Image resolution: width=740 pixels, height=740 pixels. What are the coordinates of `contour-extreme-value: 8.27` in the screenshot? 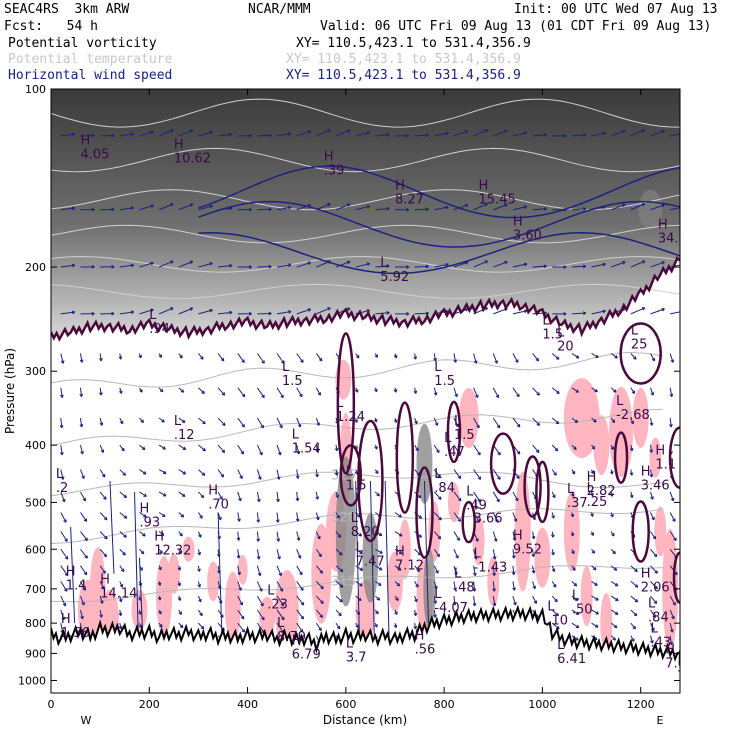 It's located at (409, 200).